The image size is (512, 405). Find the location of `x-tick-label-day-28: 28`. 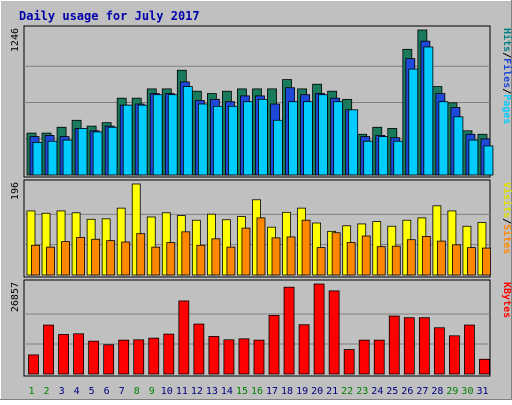

x-tick-label-day-28: 28 is located at coordinates (437, 391).